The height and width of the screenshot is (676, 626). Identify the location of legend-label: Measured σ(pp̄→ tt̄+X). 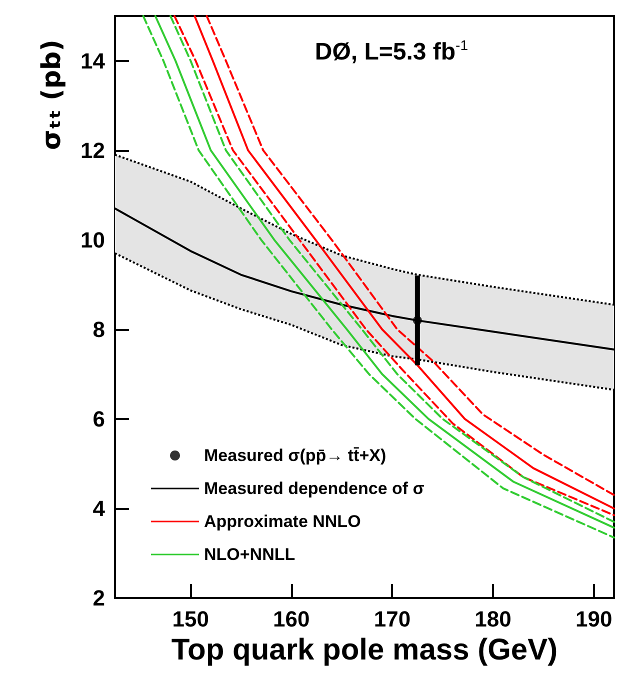
(295, 455).